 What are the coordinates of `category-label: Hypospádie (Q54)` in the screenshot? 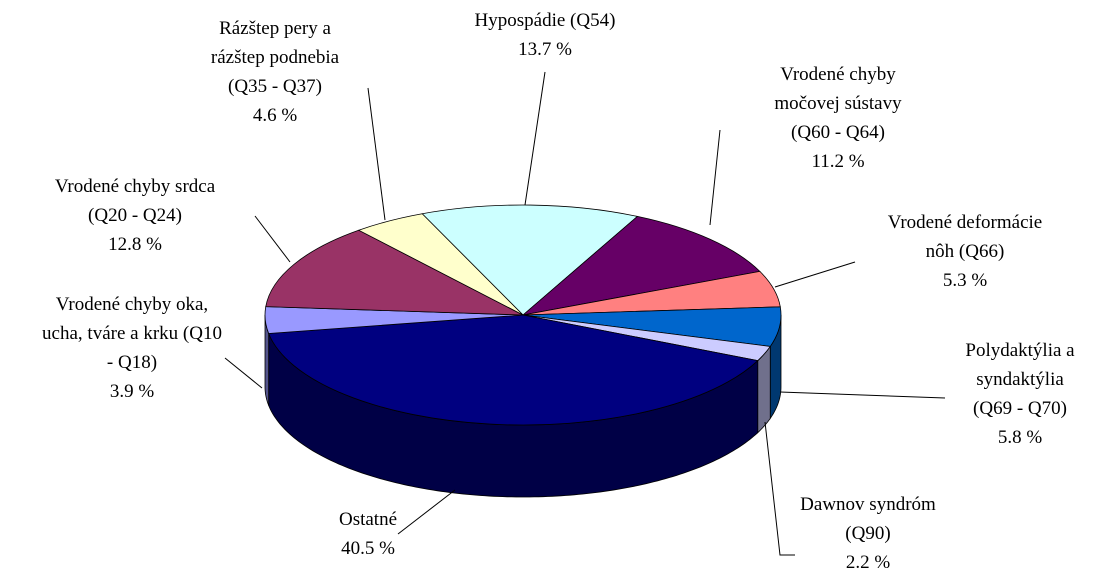 It's located at (545, 20).